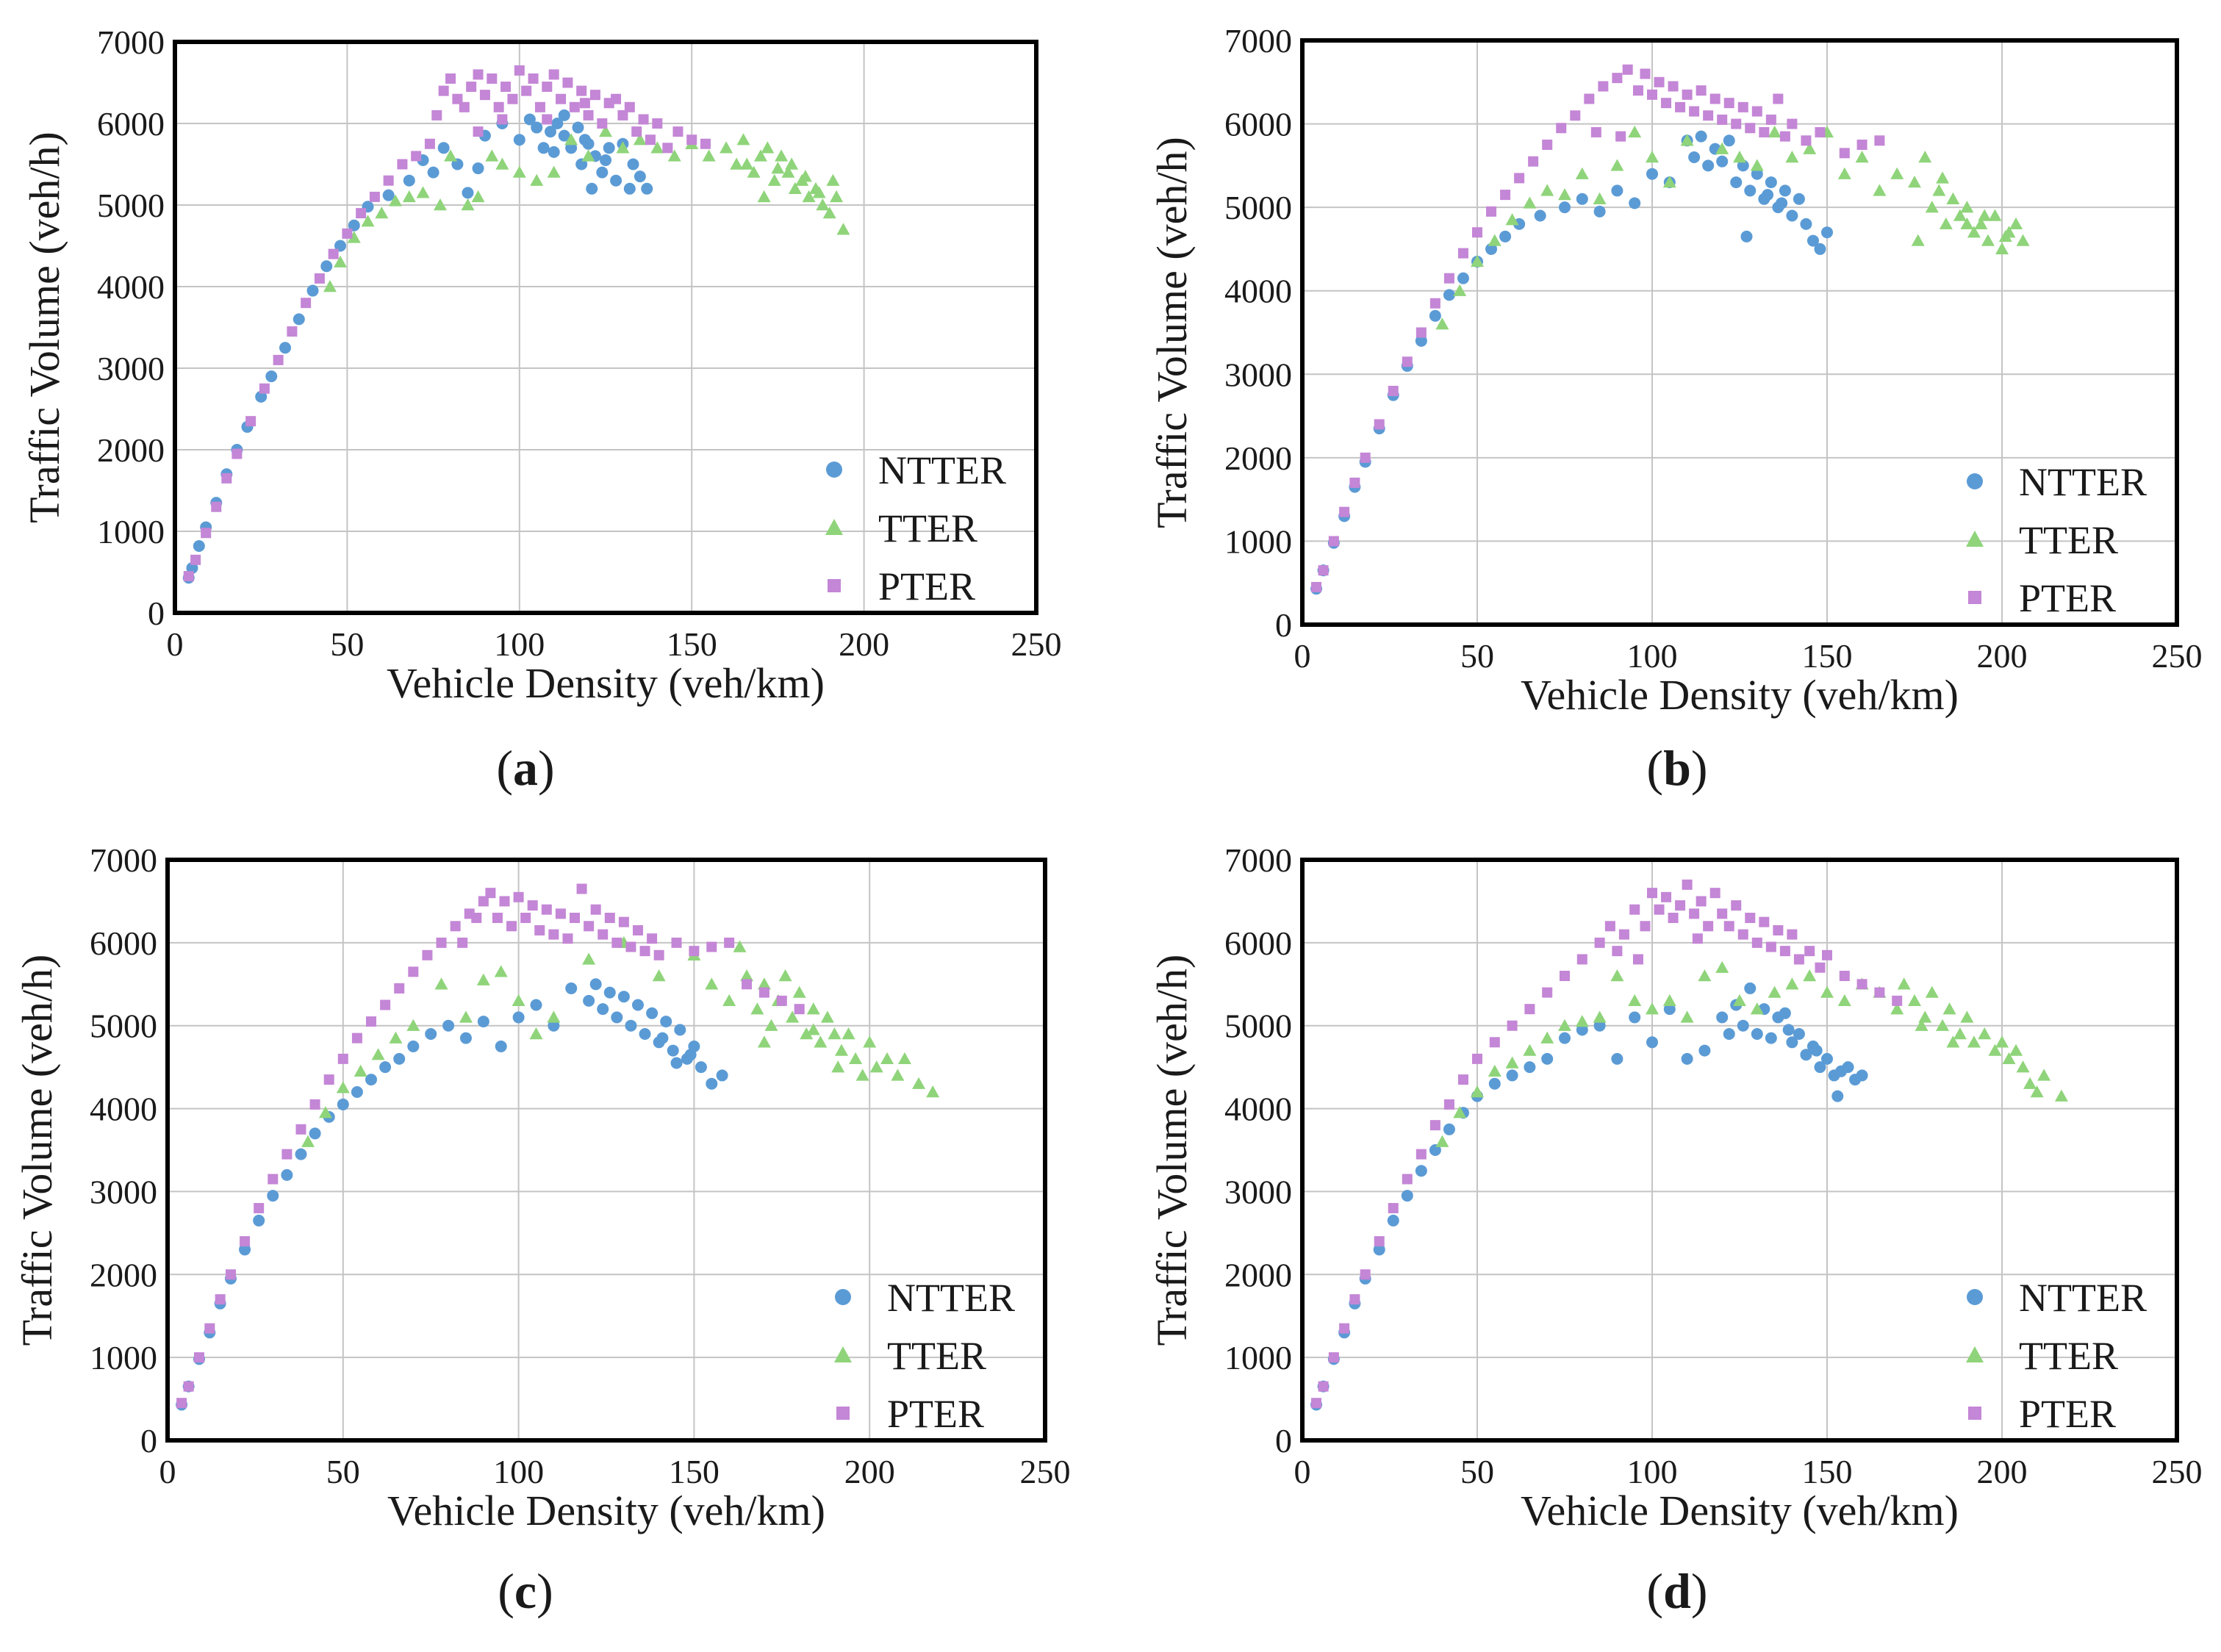  What do you see at coordinates (1732, 228) in the screenshot?
I see `series-tter` at bounding box center [1732, 228].